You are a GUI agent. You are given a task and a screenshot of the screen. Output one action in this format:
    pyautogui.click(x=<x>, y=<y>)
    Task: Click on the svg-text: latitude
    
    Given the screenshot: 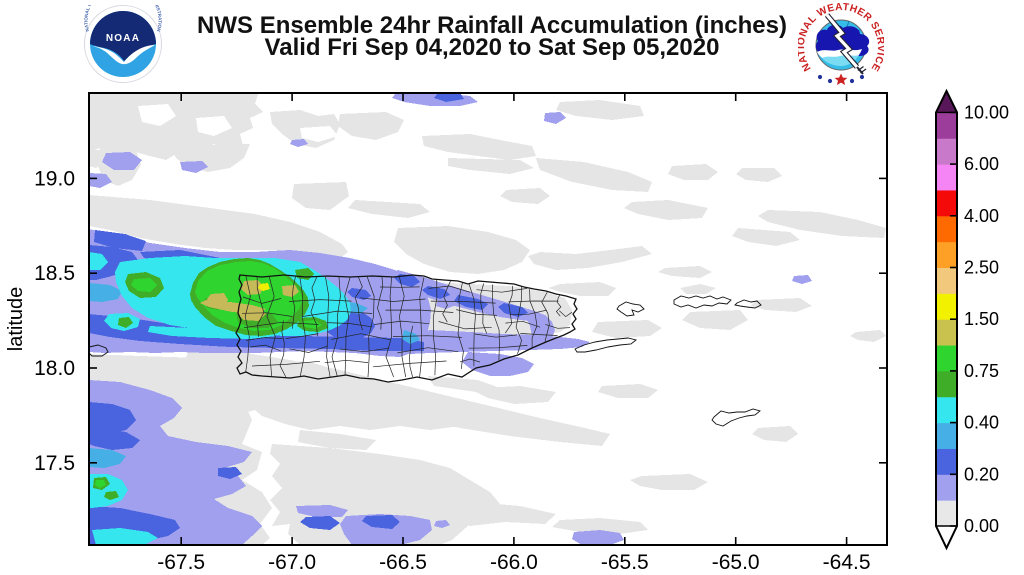 What is the action you would take?
    pyautogui.click(x=16, y=319)
    